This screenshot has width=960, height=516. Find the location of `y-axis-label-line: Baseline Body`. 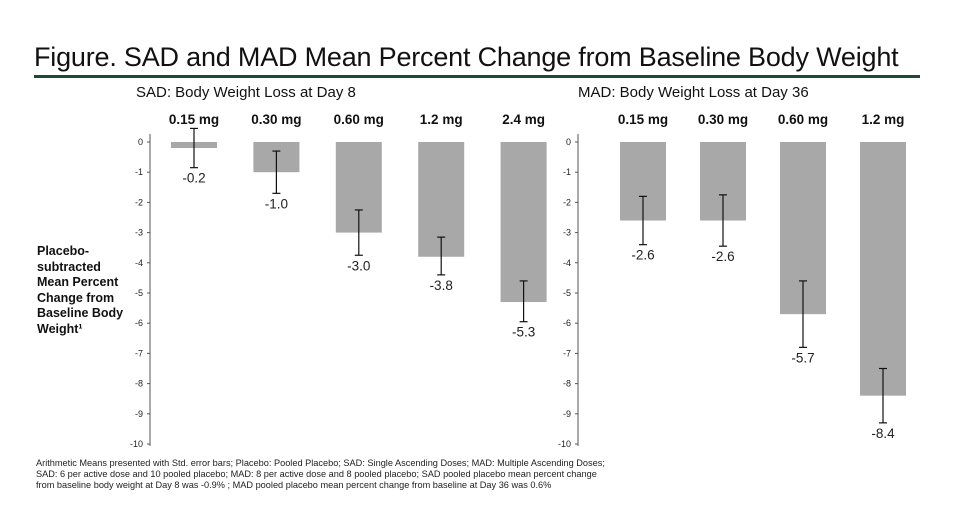

y-axis-label-line: Baseline Body is located at coordinates (80, 313).